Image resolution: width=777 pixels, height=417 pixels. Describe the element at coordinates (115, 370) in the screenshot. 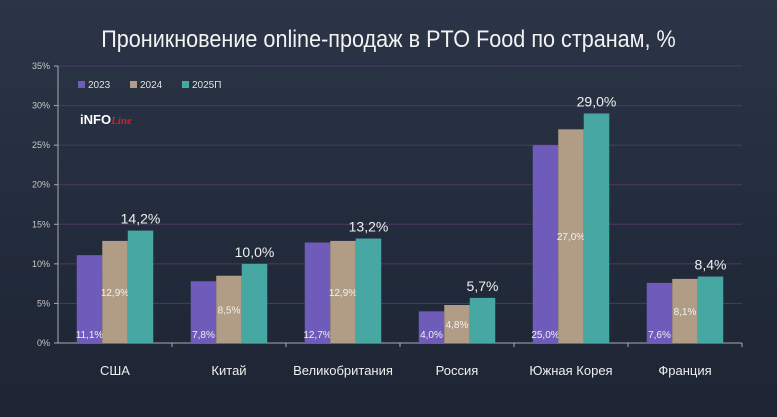

I see `x-tick-label: США` at that location.